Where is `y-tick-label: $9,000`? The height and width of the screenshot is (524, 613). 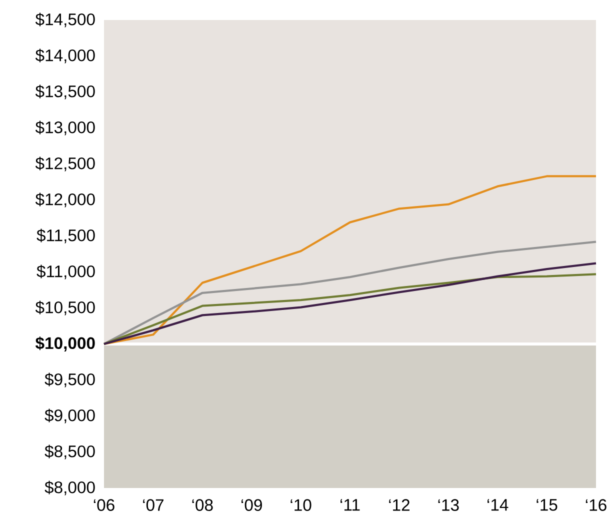 y-tick-label: $9,000 is located at coordinates (69, 416).